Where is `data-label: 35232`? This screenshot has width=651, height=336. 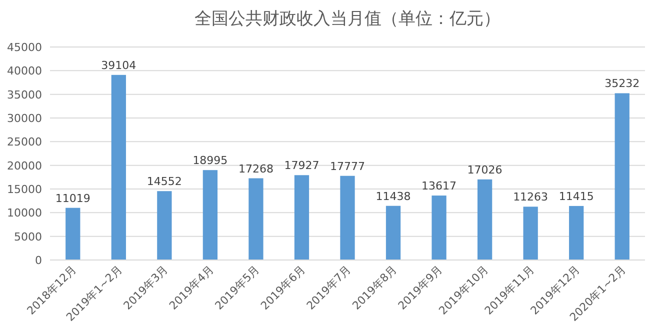
data-label: 35232 is located at coordinates (622, 83).